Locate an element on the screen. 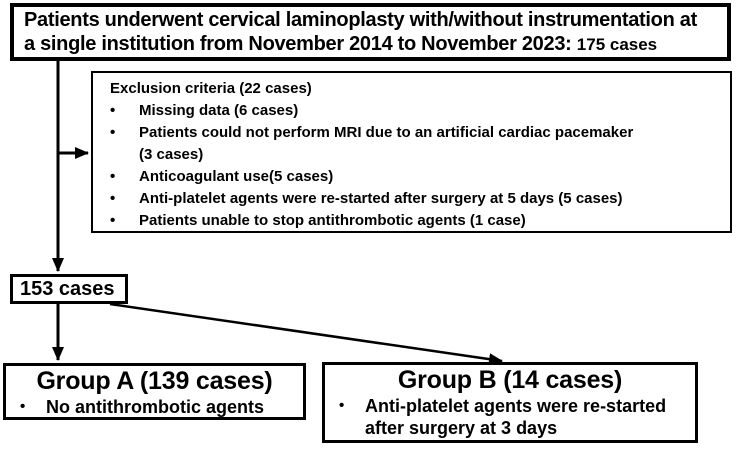  remaining-cases-label: 153 cases is located at coordinates (67, 289).